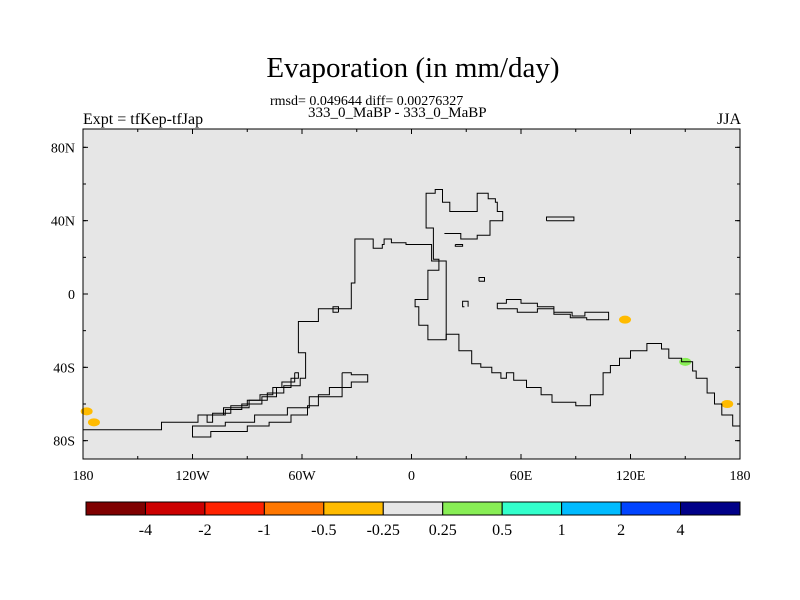 The width and height of the screenshot is (800, 600). I want to click on y-tick-label: 80N, so click(63, 148).